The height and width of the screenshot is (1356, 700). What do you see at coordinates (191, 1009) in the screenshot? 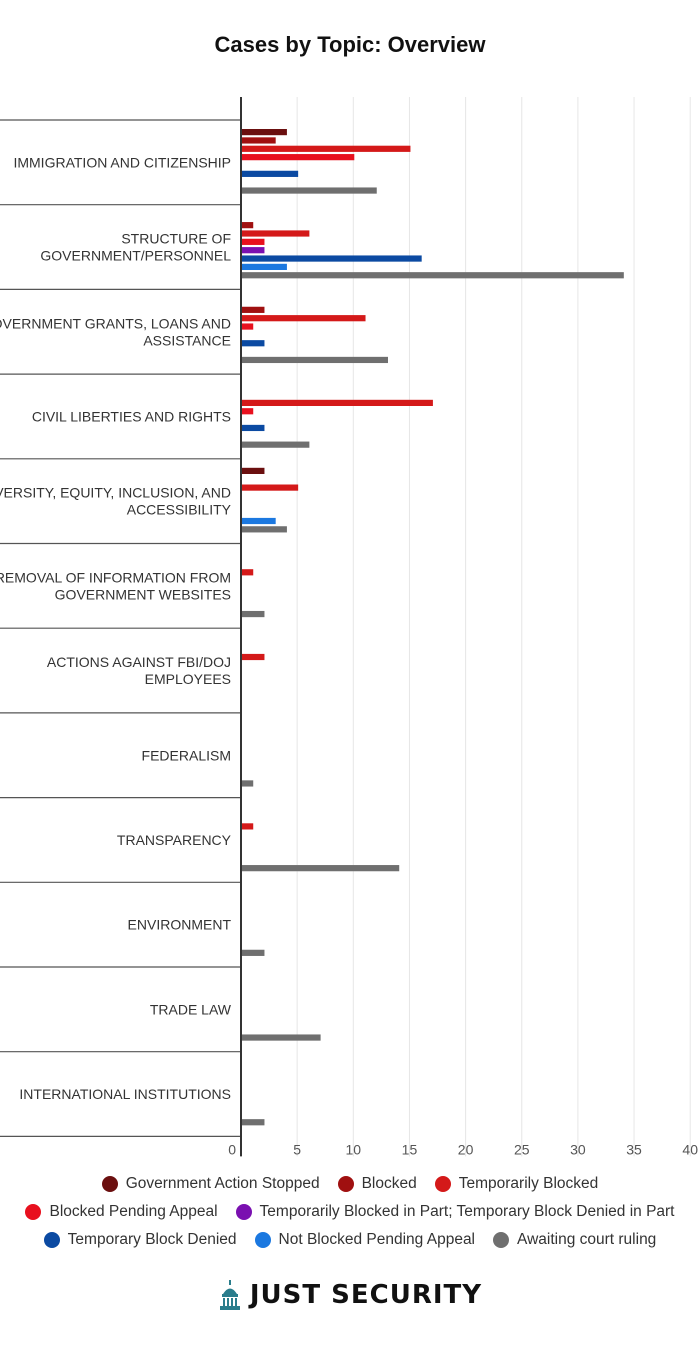
I see `category-label: TRADE LAW` at bounding box center [191, 1009].